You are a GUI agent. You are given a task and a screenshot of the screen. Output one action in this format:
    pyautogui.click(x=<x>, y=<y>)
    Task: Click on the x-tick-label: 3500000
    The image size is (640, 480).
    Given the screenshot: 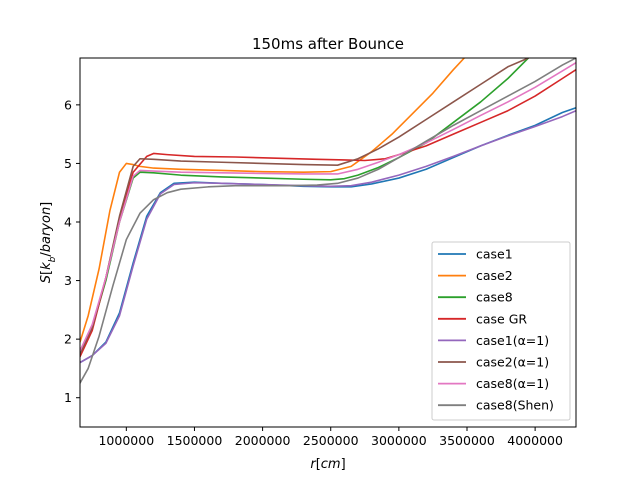 What is the action you would take?
    pyautogui.click(x=467, y=440)
    